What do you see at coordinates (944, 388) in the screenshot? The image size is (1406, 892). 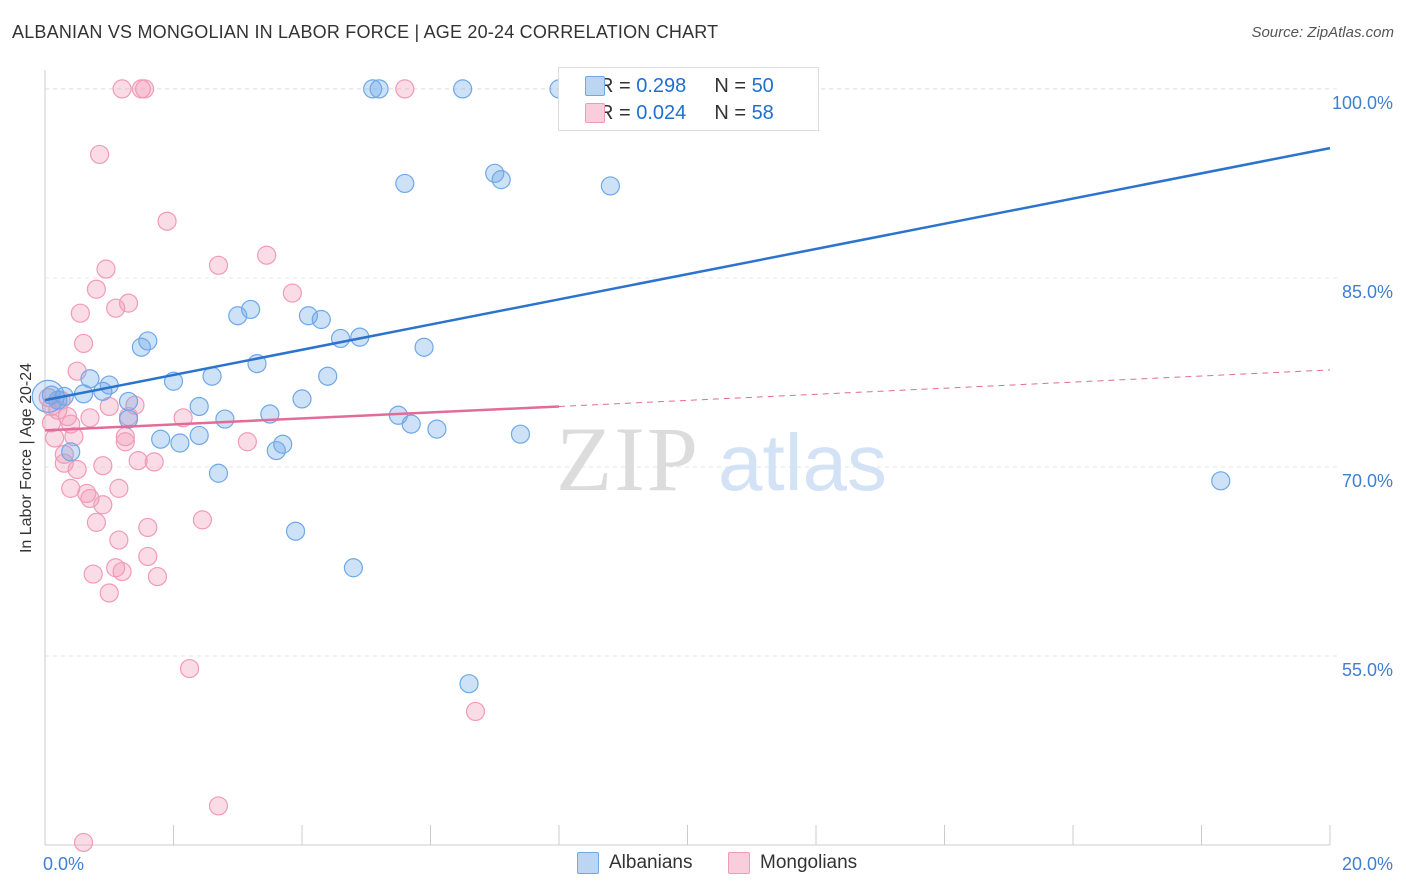 I see `mongolian-trend-extension` at bounding box center [944, 388].